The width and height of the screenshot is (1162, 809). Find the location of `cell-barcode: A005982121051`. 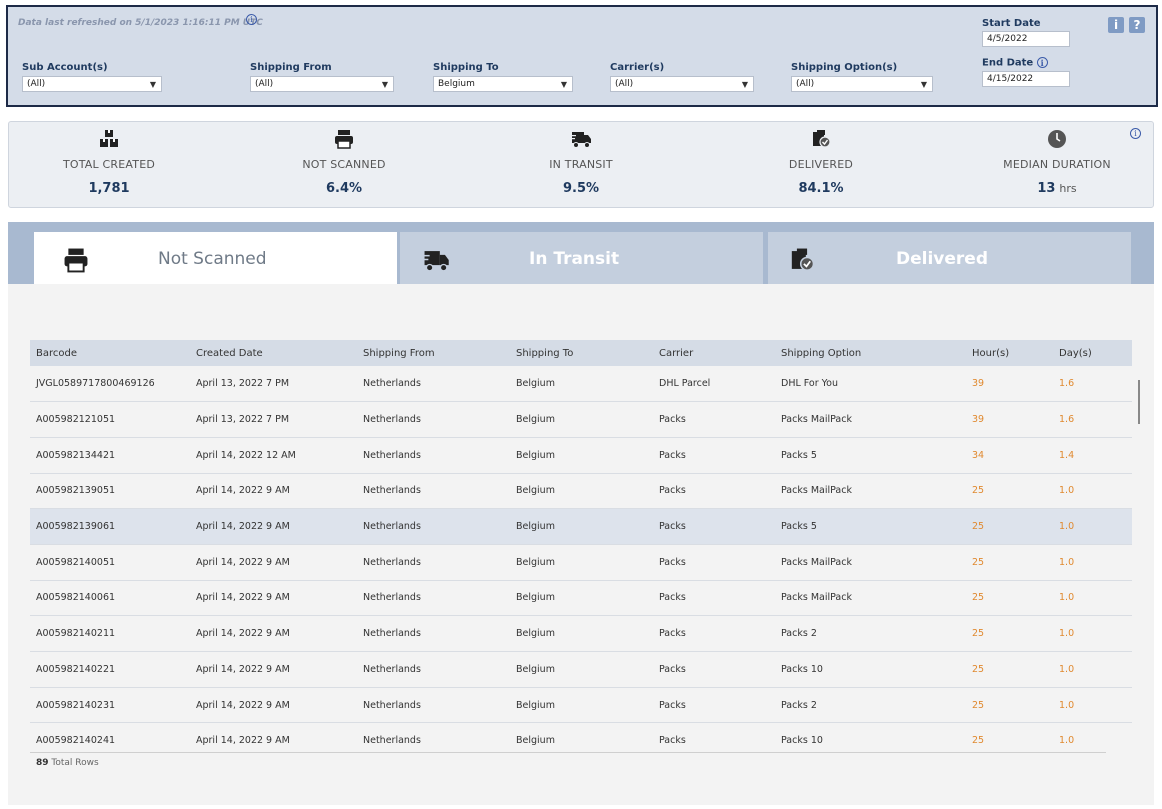

cell-barcode: A005982121051 is located at coordinates (110, 419).